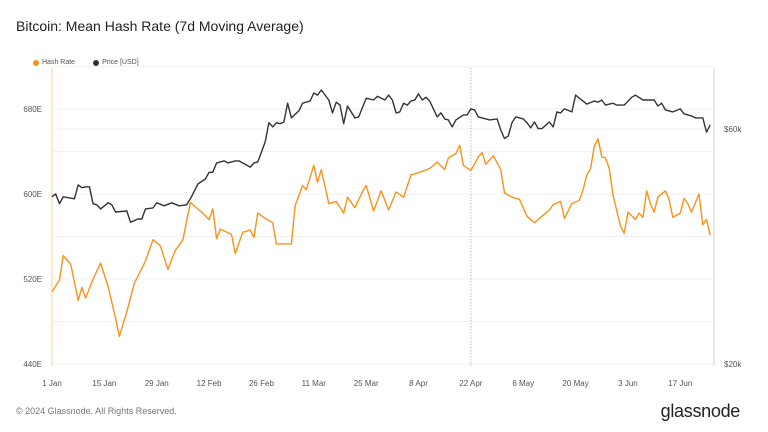 The height and width of the screenshot is (432, 768). What do you see at coordinates (700, 411) in the screenshot?
I see `glassnode-logo: glassnode` at bounding box center [700, 411].